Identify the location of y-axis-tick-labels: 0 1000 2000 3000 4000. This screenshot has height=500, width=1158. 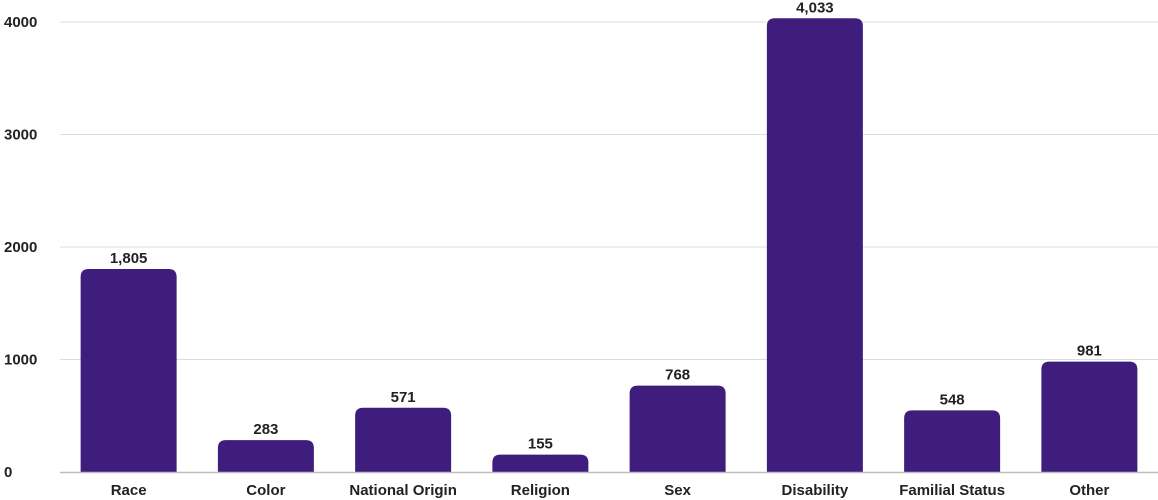
(20, 247).